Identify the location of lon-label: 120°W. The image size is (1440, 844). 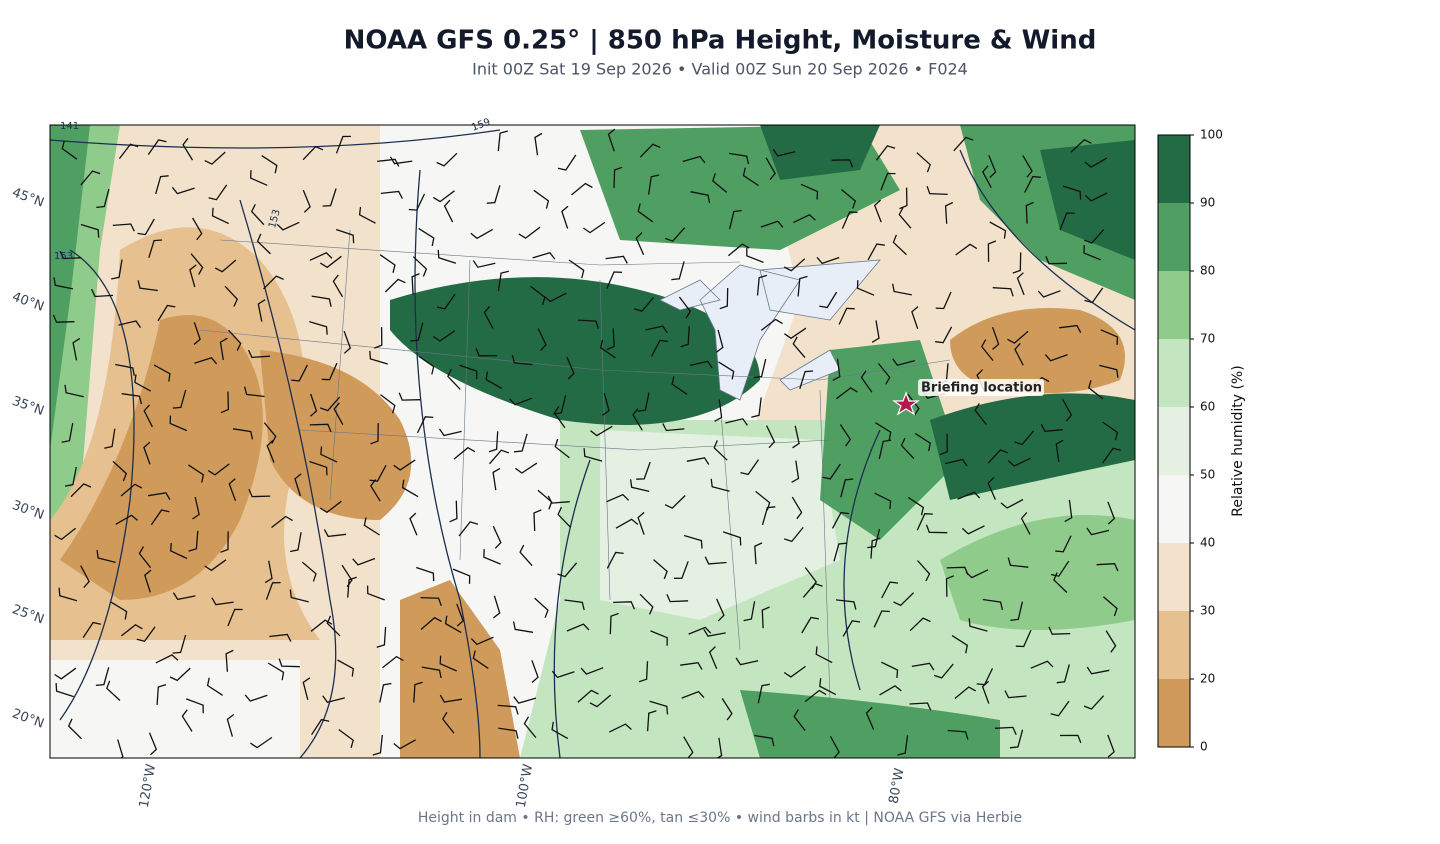
(148, 786).